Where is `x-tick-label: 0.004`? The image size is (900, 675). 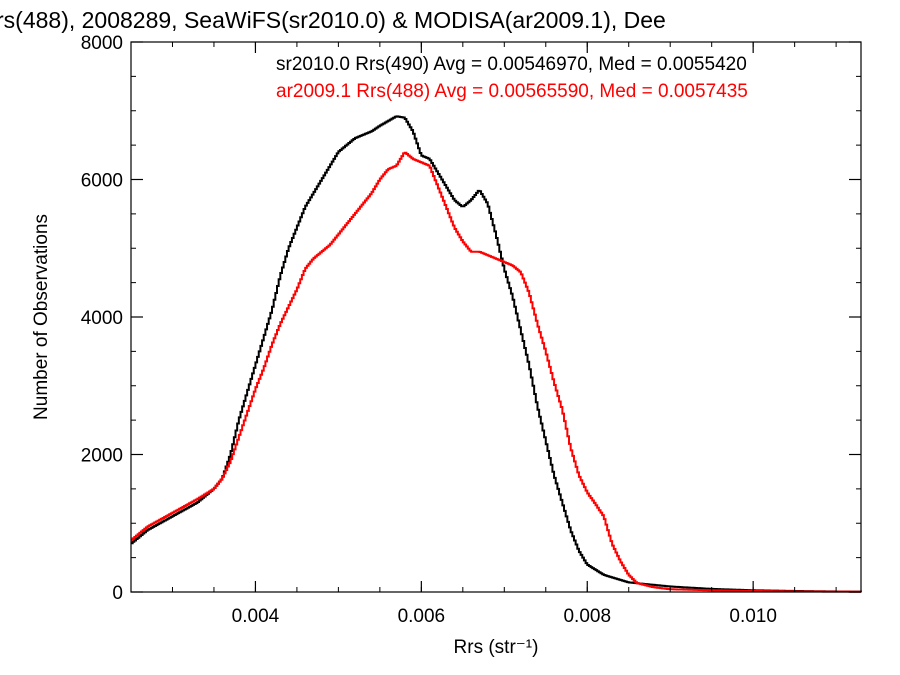 x-tick-label: 0.004 is located at coordinates (256, 616).